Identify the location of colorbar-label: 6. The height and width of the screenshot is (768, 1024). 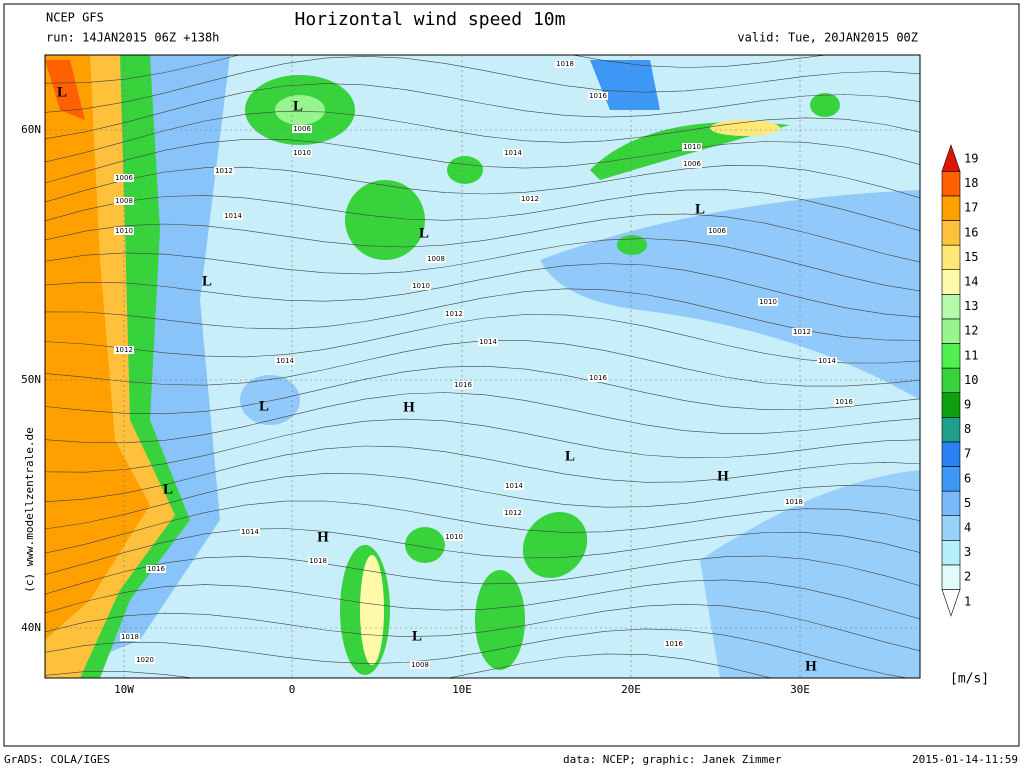
(967, 478).